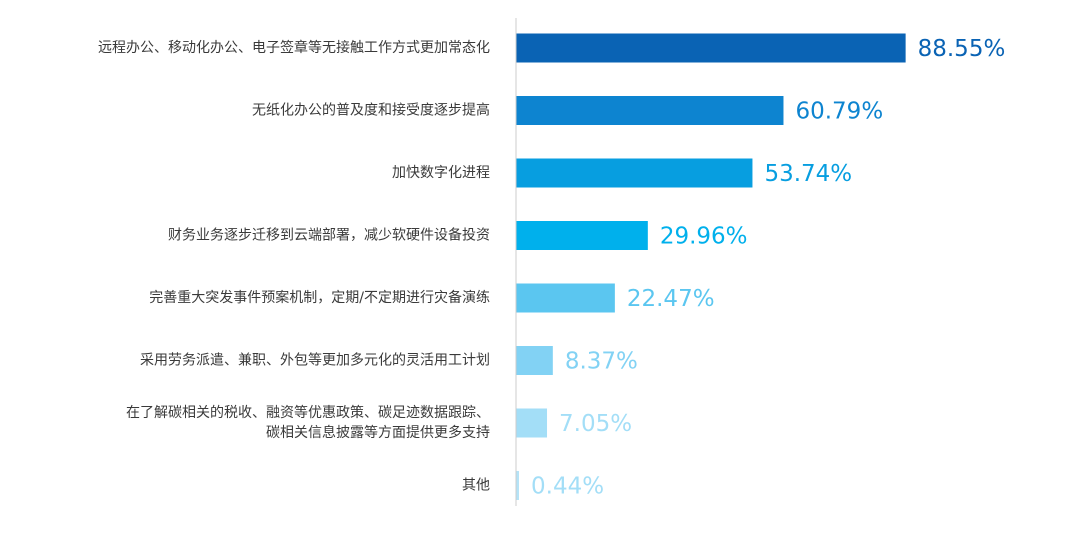 This screenshot has height=537, width=1080. I want to click on value-label: 22.47%, so click(671, 299).